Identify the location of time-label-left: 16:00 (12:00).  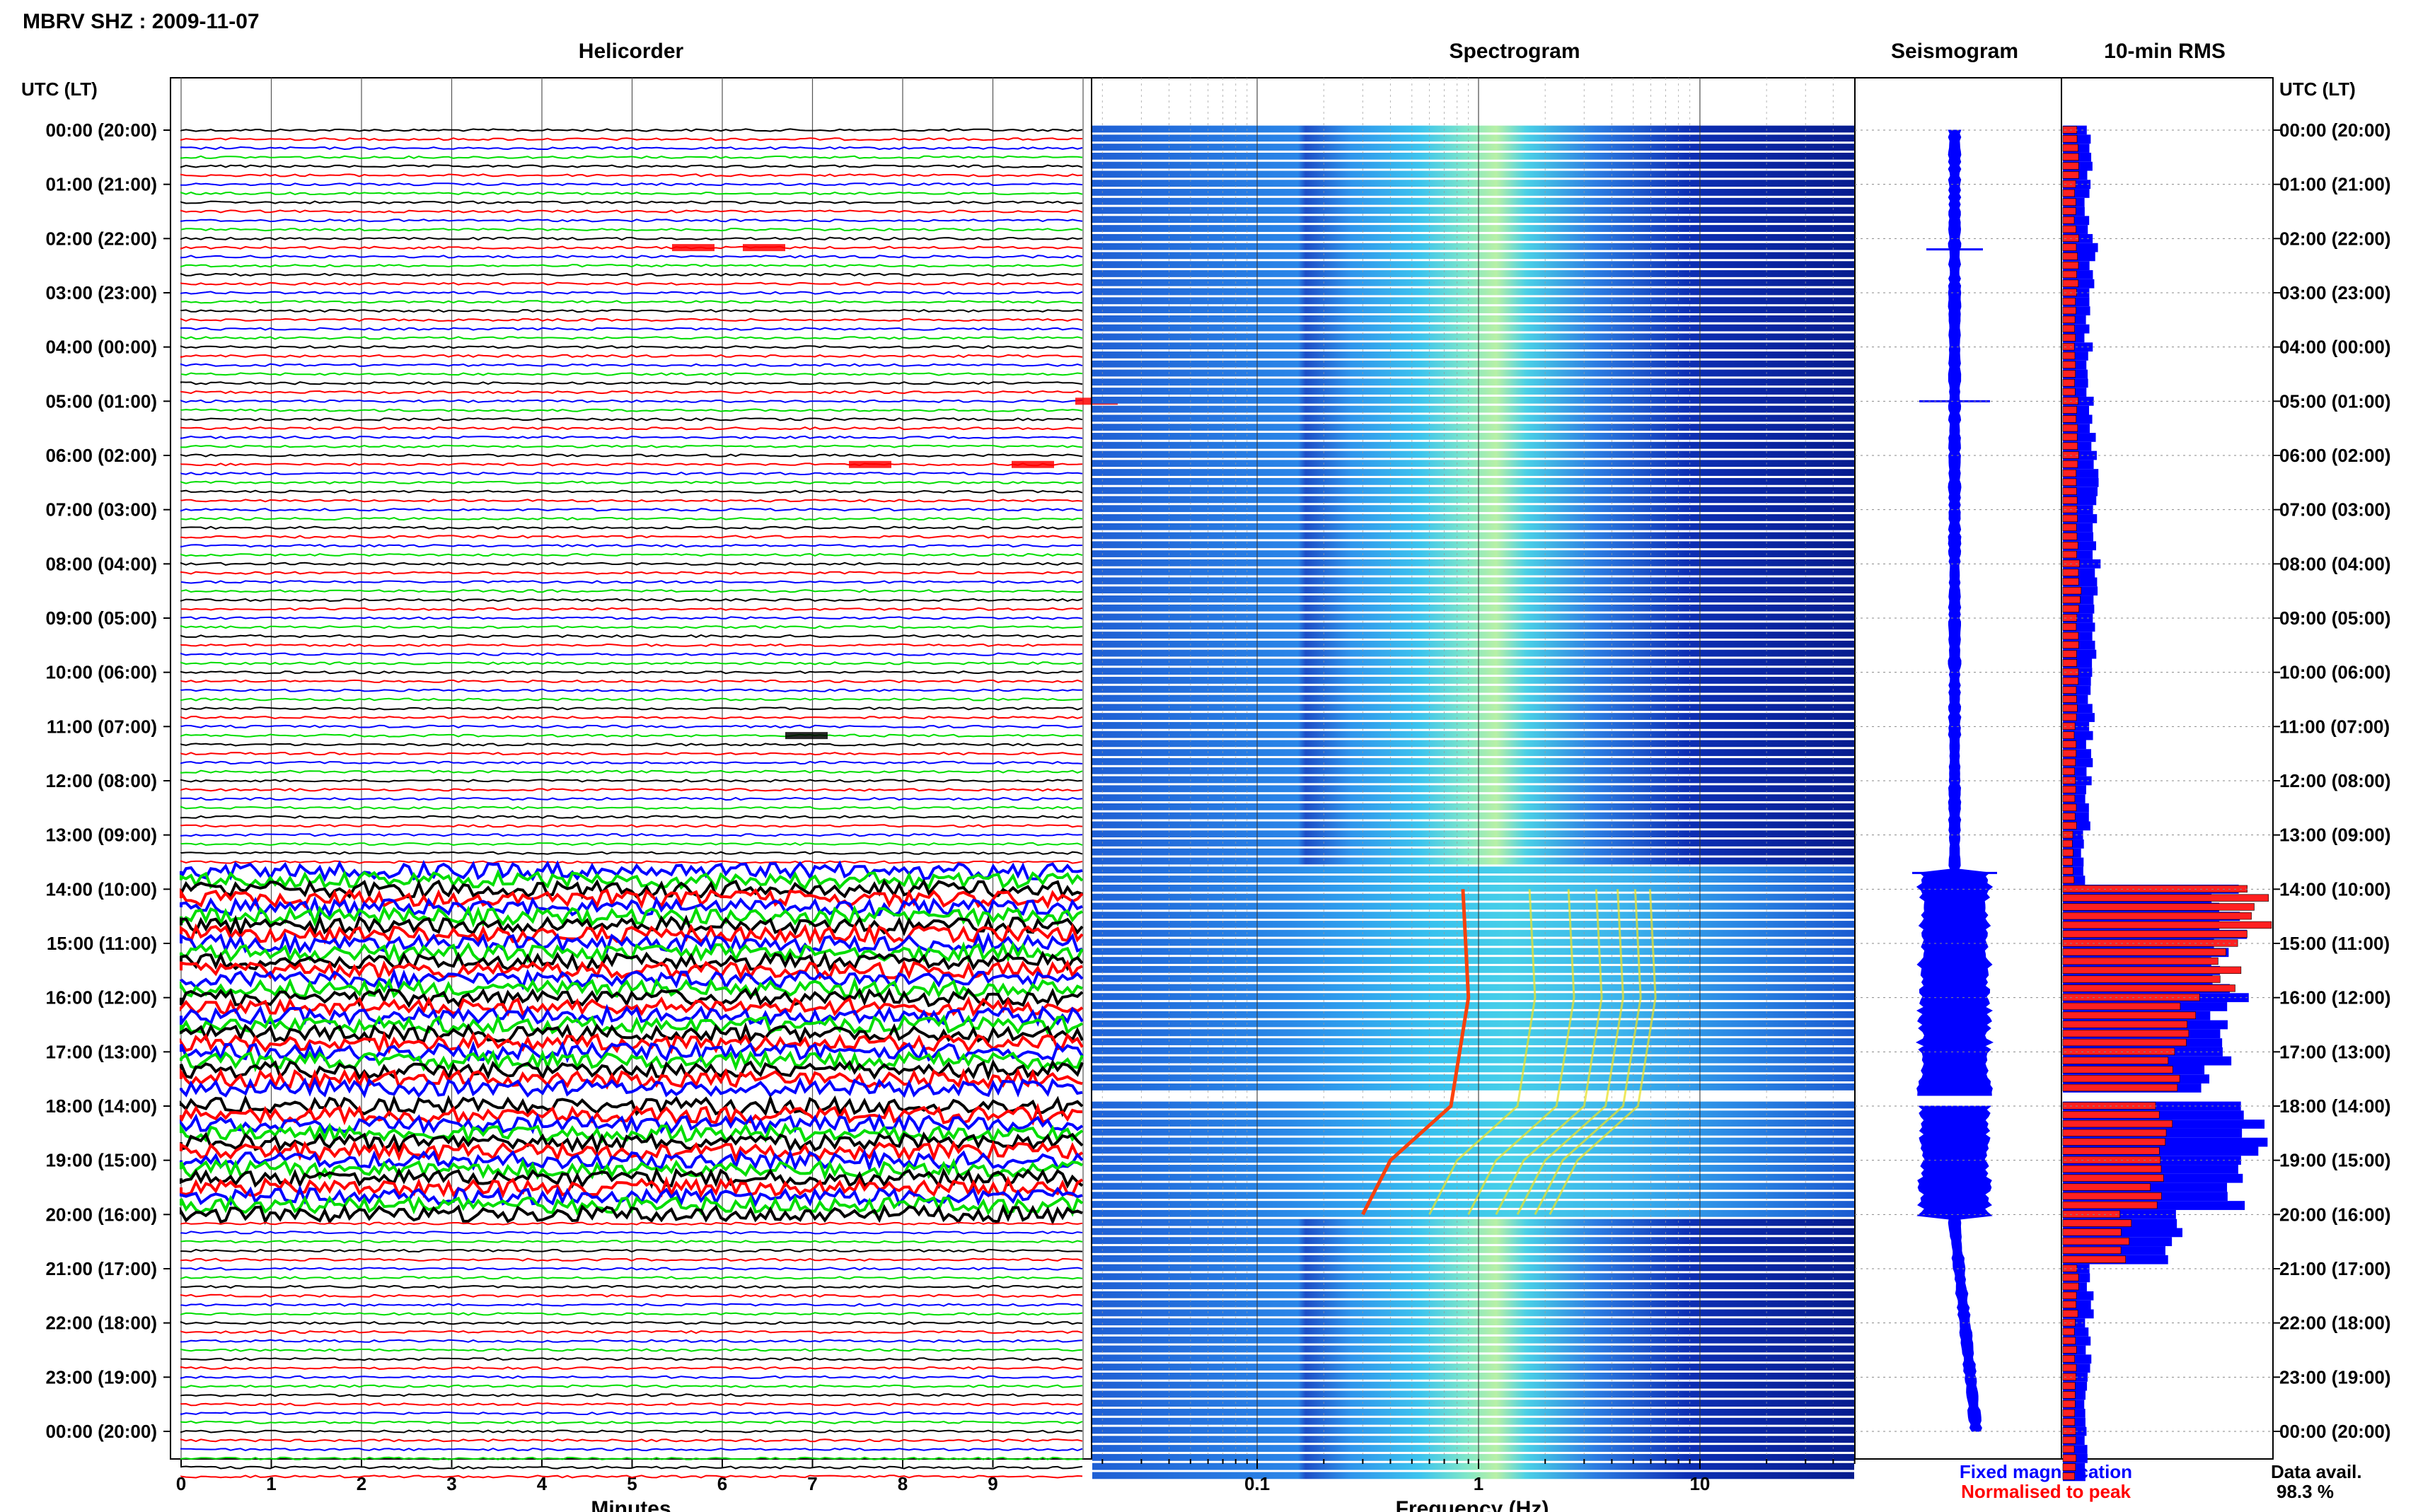
(101, 997).